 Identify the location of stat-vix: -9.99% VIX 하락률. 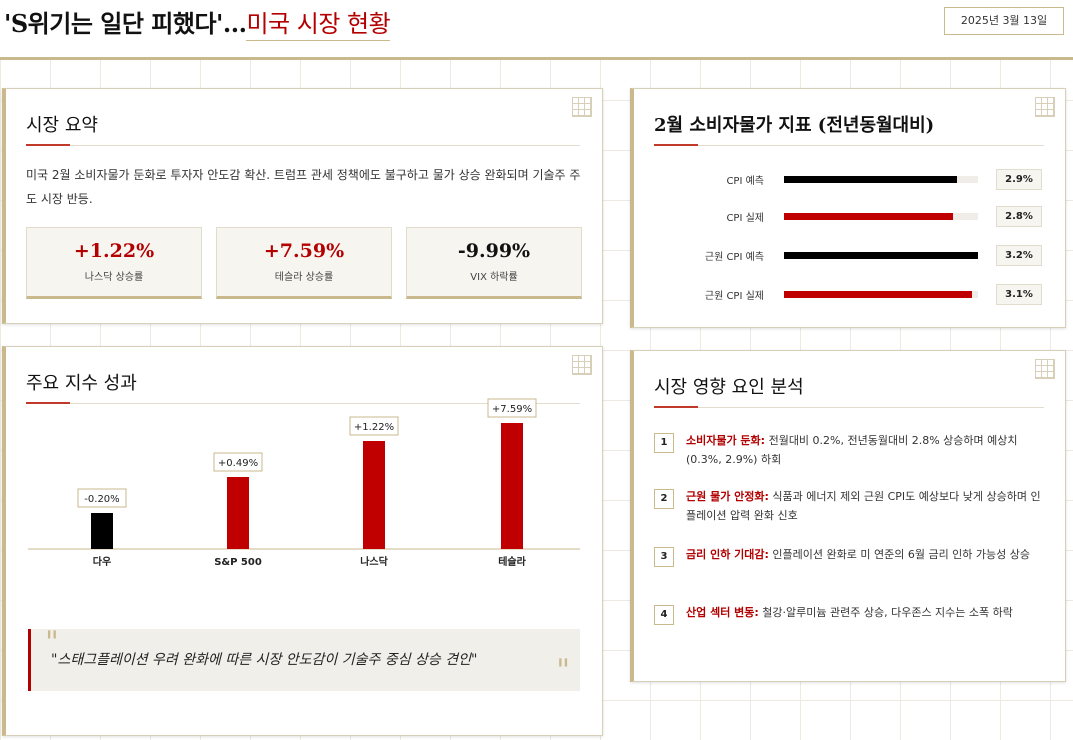
(494, 263).